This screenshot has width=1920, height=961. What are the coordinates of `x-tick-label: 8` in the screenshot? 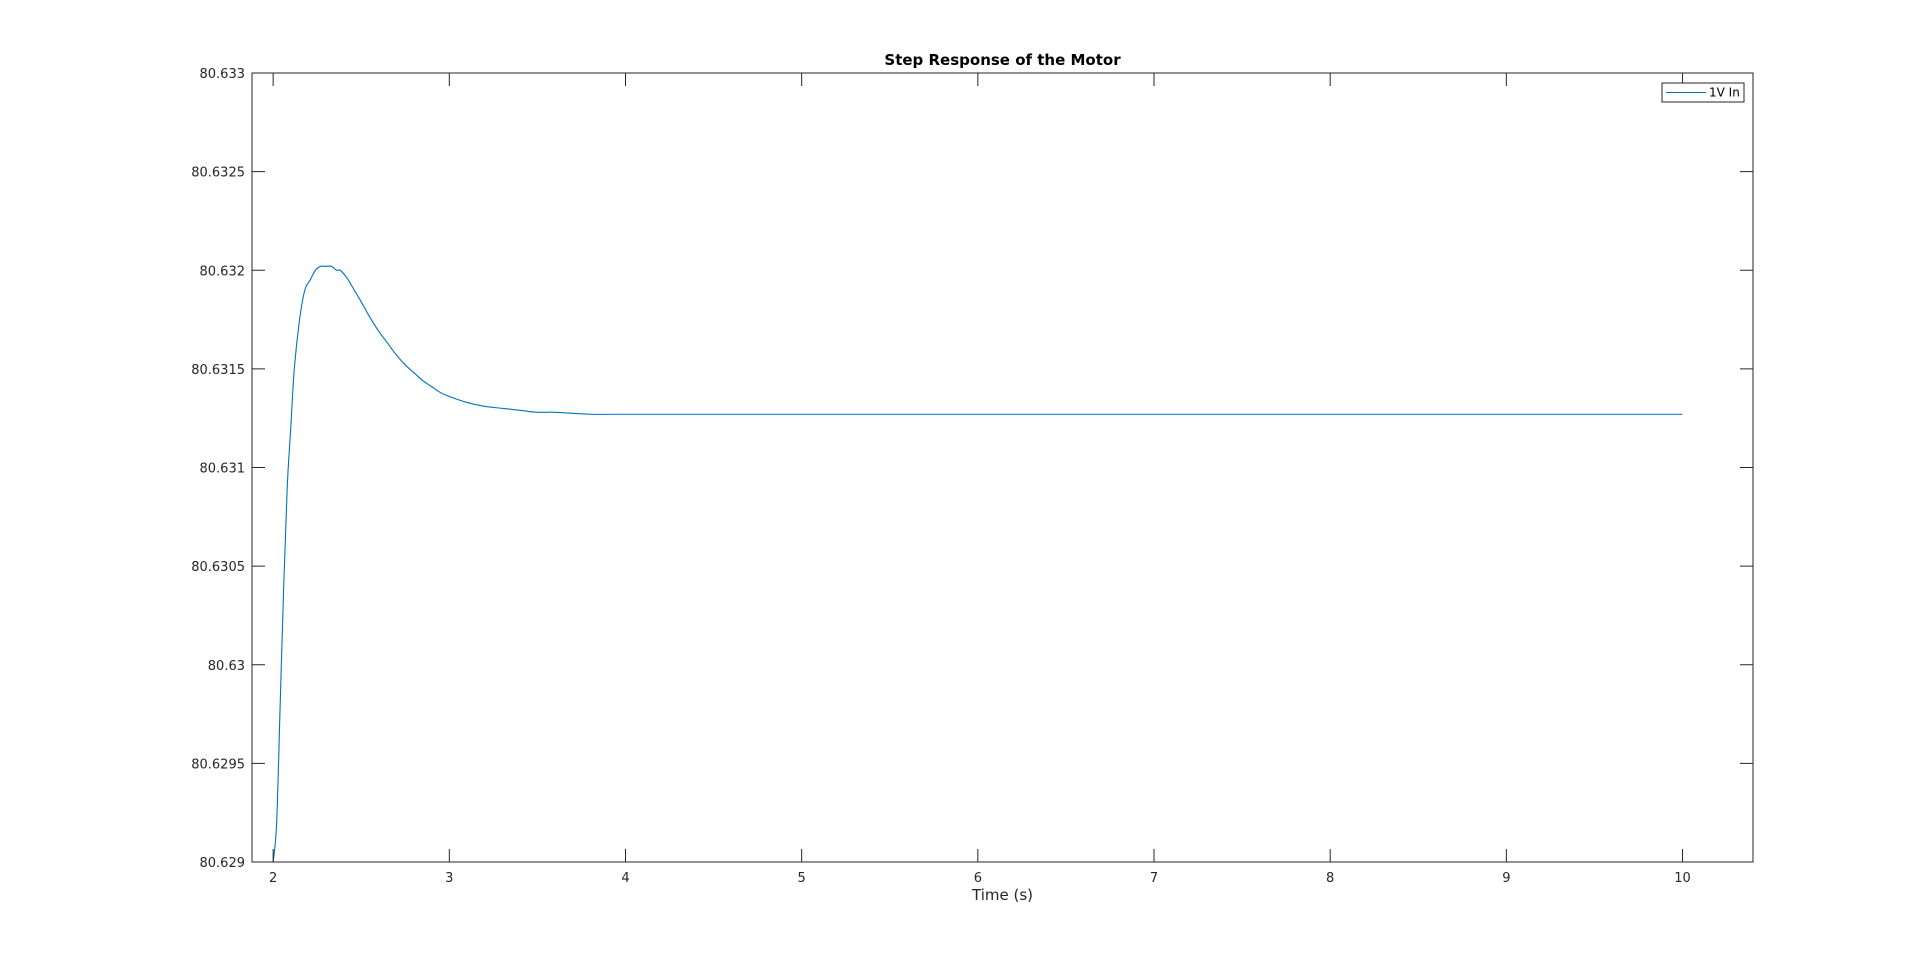 It's located at (1330, 878).